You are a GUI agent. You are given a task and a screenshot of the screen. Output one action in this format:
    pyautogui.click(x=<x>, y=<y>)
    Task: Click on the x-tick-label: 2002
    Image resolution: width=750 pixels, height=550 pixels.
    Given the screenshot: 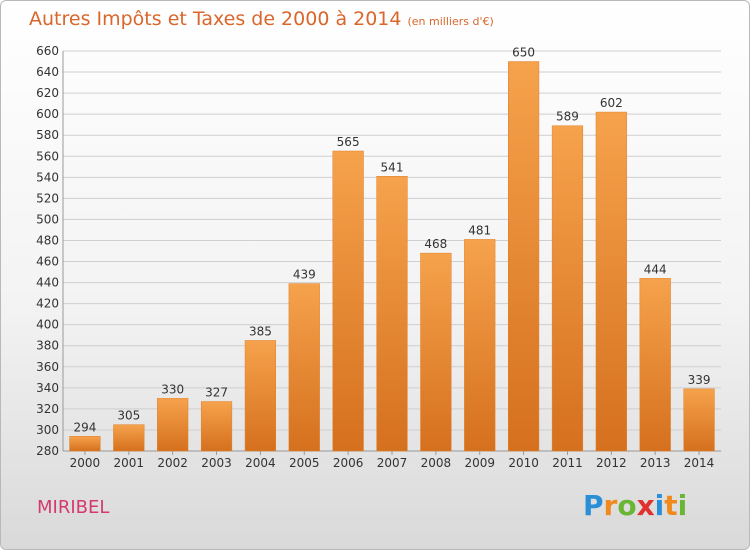 What is the action you would take?
    pyautogui.click(x=172, y=463)
    